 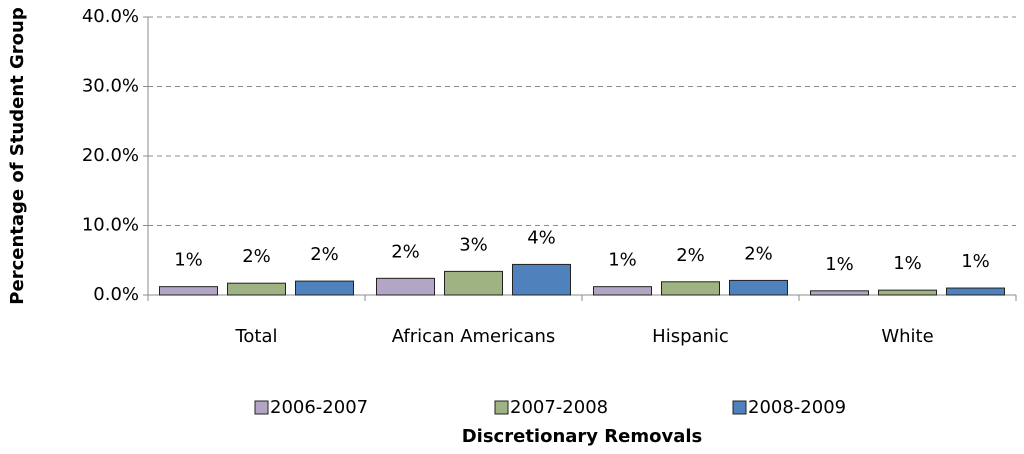 I want to click on data-label: 4%, so click(x=541, y=237).